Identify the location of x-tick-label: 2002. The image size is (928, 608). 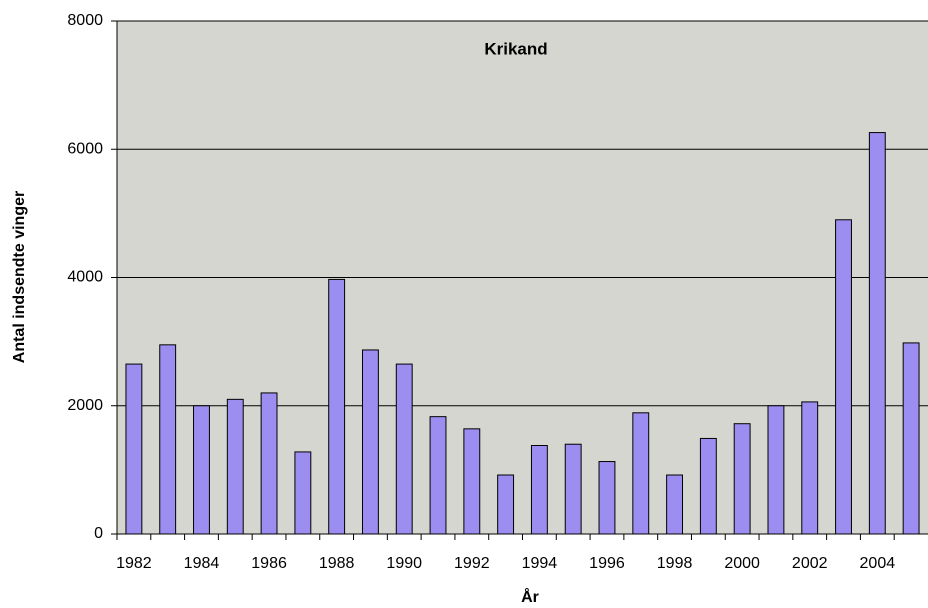
(810, 563).